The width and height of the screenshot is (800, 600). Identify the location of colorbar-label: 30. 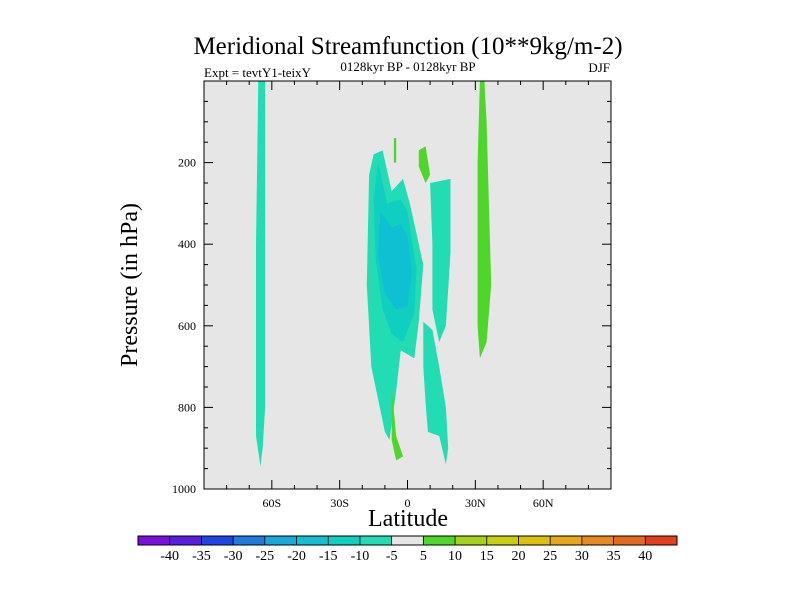
(582, 556).